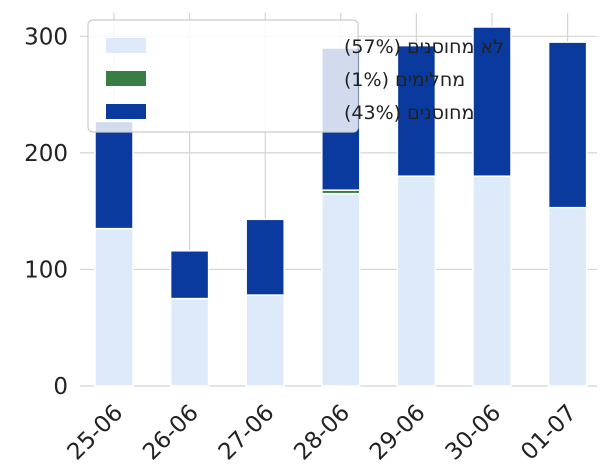 This screenshot has height=471, width=602. What do you see at coordinates (492, 281) in the screenshot?
I see `bar-segment-30-06-s0` at bounding box center [492, 281].